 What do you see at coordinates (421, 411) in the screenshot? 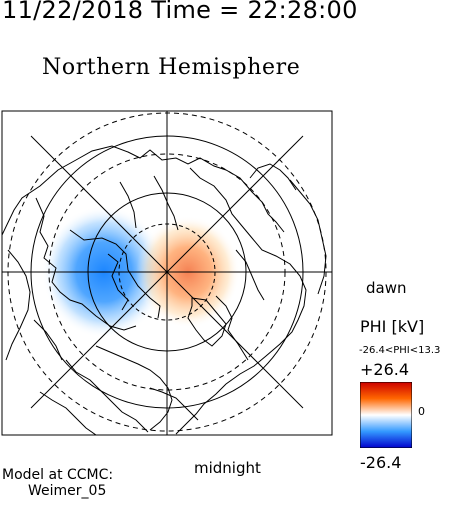
I see `colorbar-zero-label: 0` at bounding box center [421, 411].